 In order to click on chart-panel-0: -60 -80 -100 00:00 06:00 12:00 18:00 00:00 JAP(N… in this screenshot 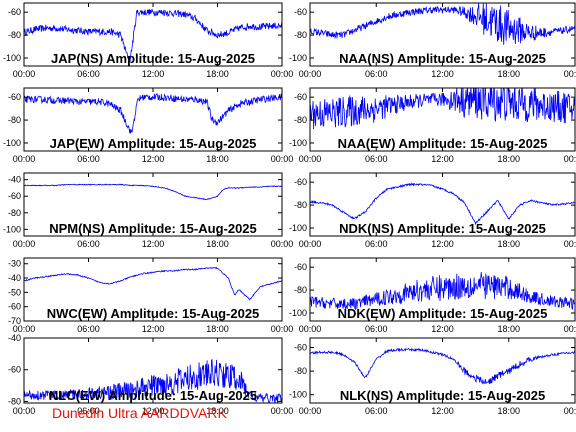, I will do `click(148, 40)`.